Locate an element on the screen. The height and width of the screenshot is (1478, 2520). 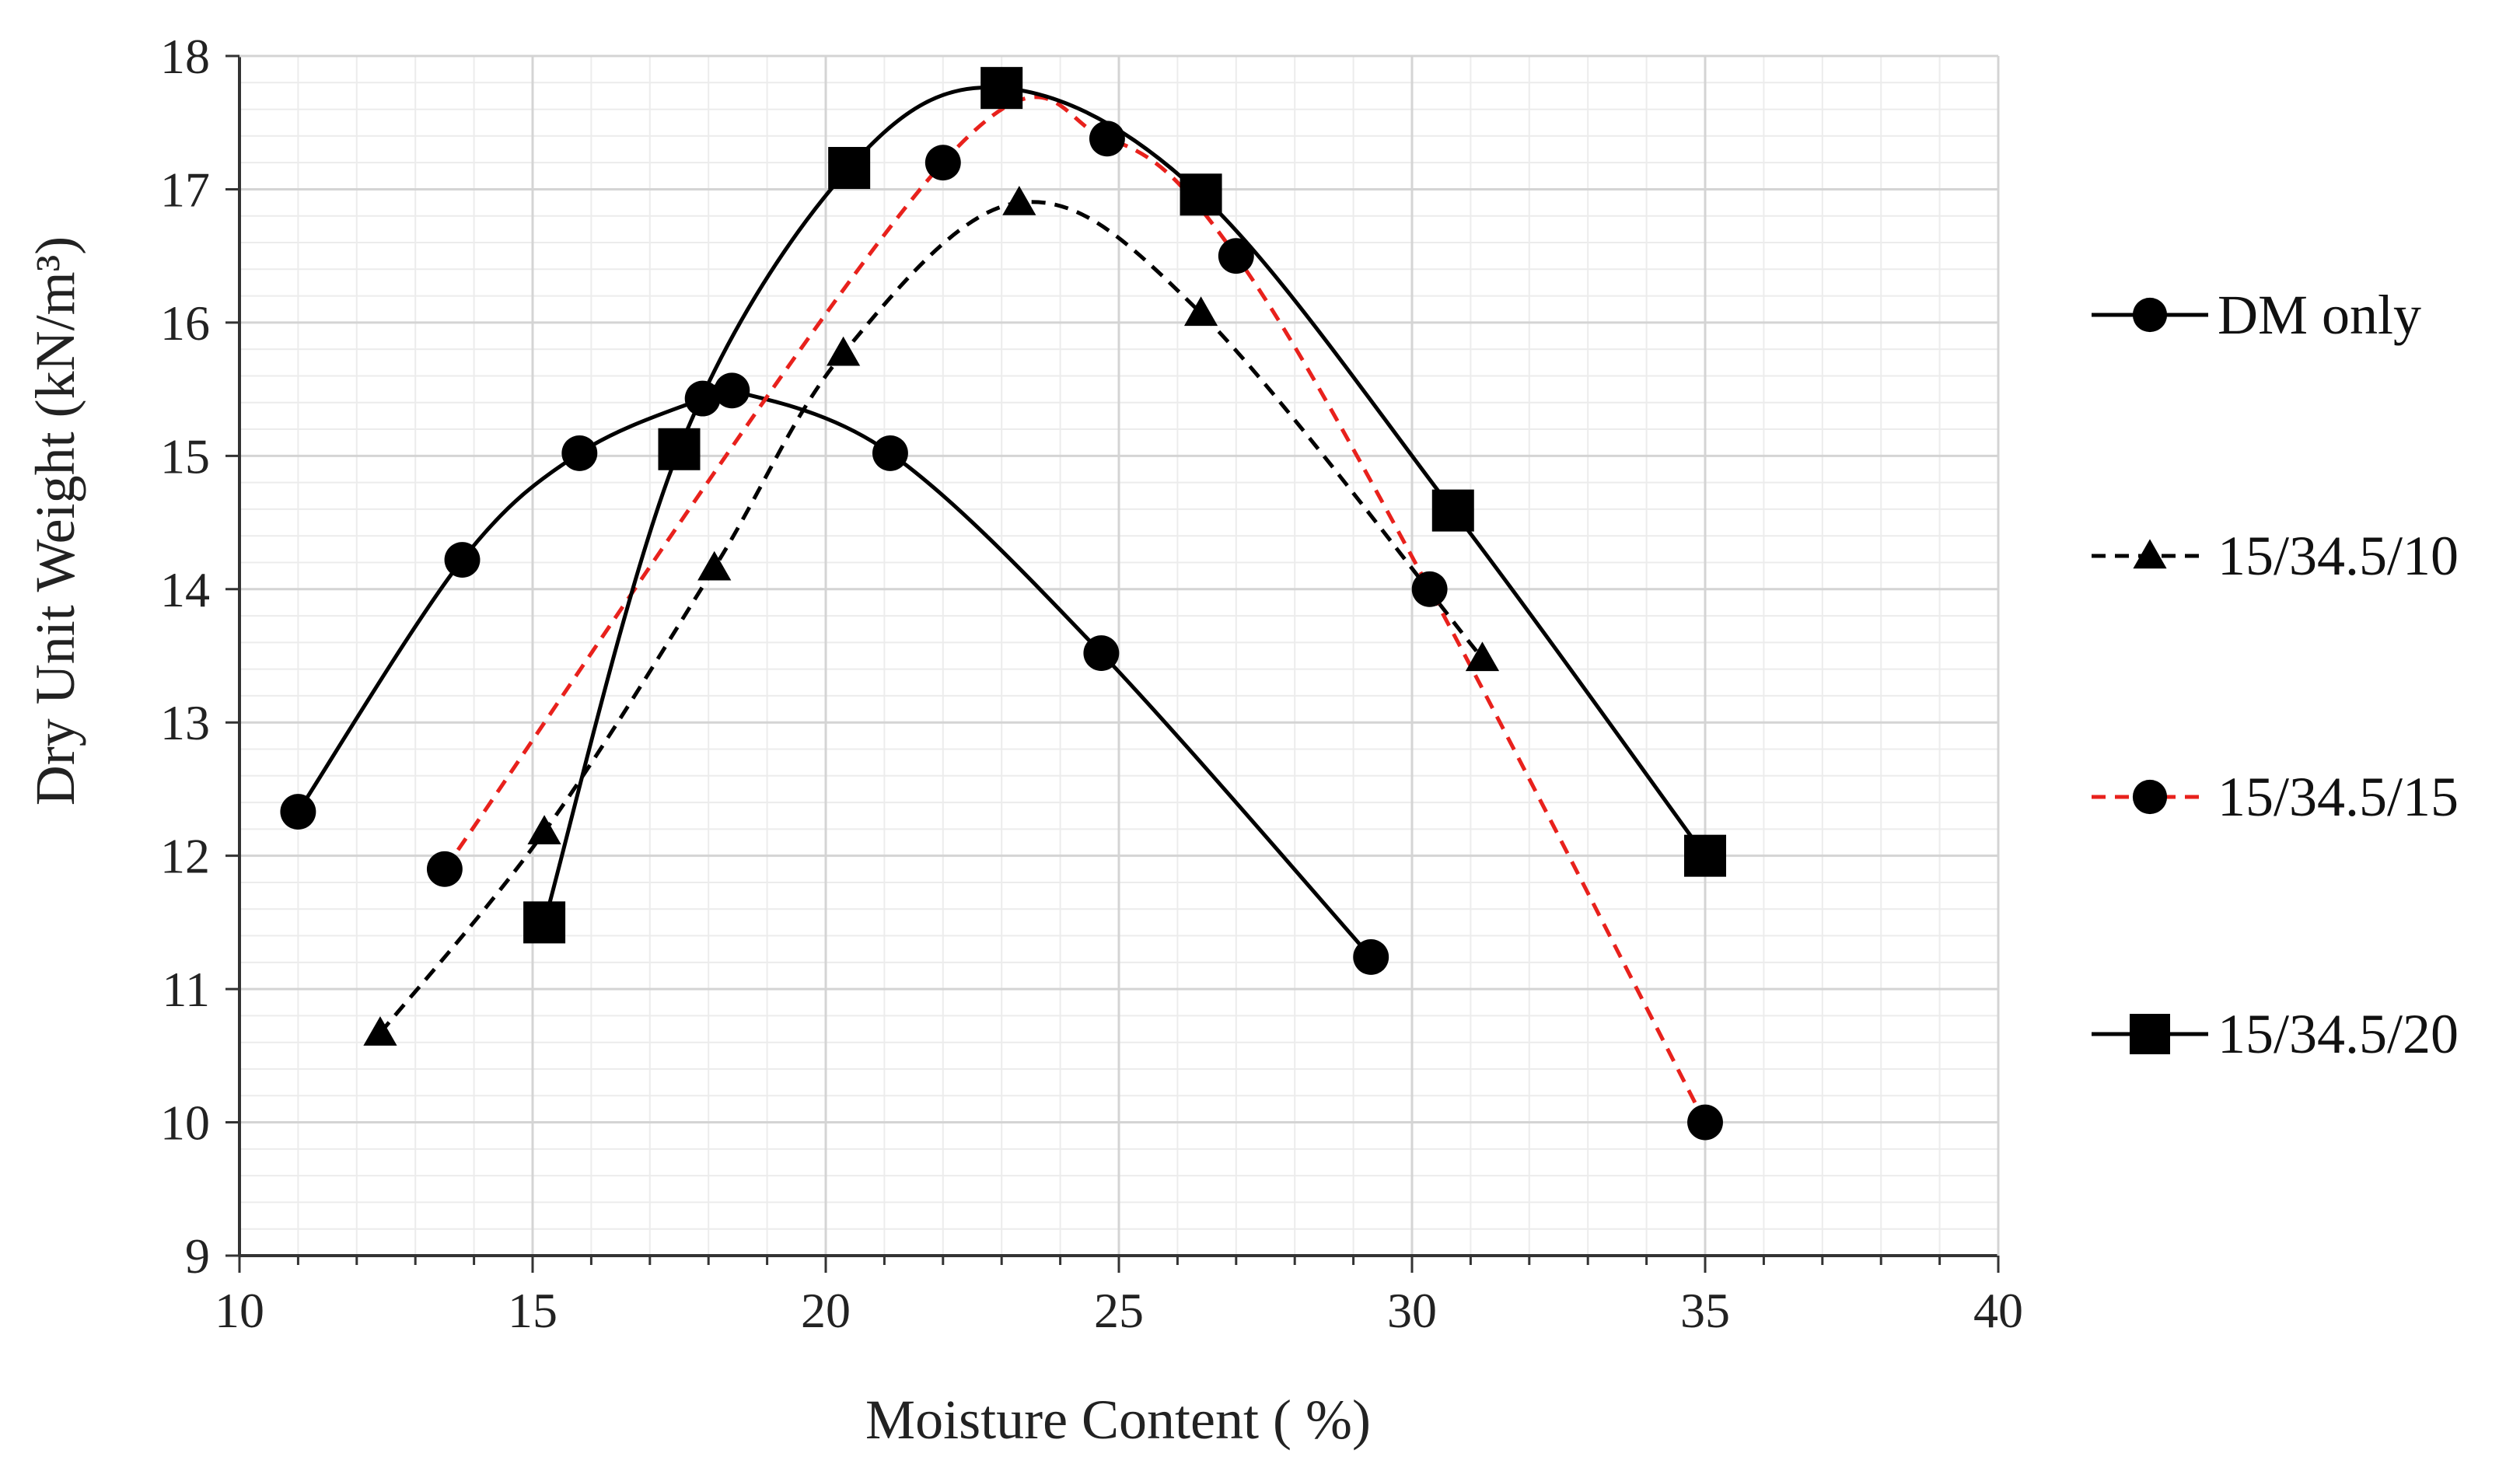
legend: DM only 15/34.5/10 15/34.5/15 15/34.5/20 is located at coordinates (2276, 674).